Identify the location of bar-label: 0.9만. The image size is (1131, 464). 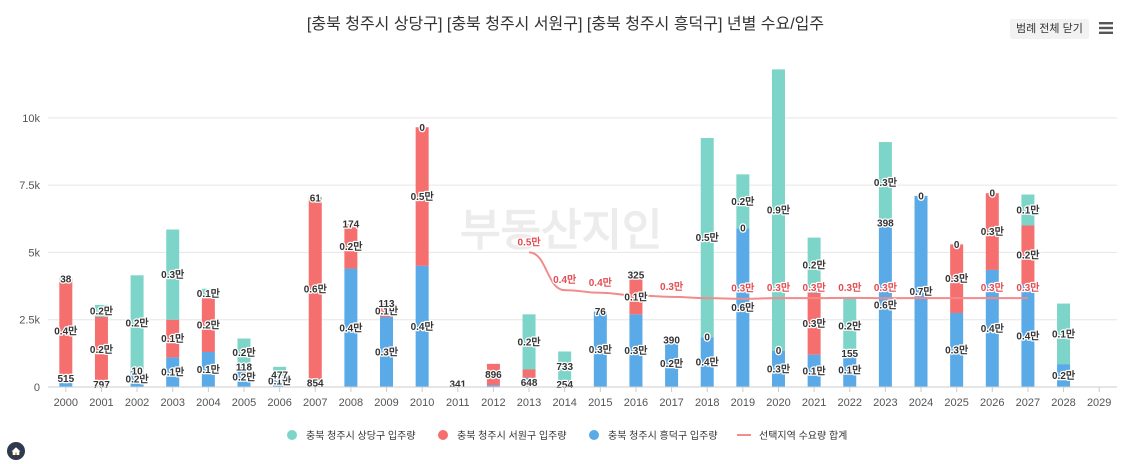
(779, 210).